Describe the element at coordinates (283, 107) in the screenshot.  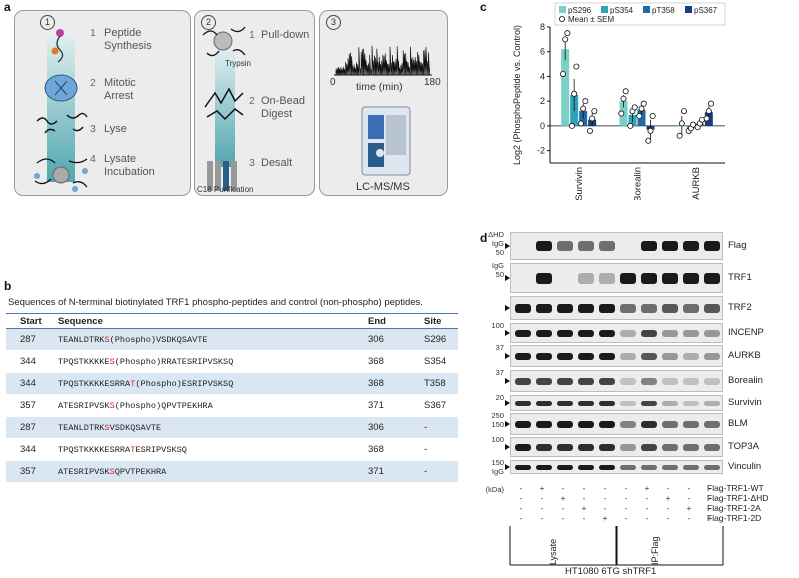
I see `step-text: On-Bead Digest` at that location.